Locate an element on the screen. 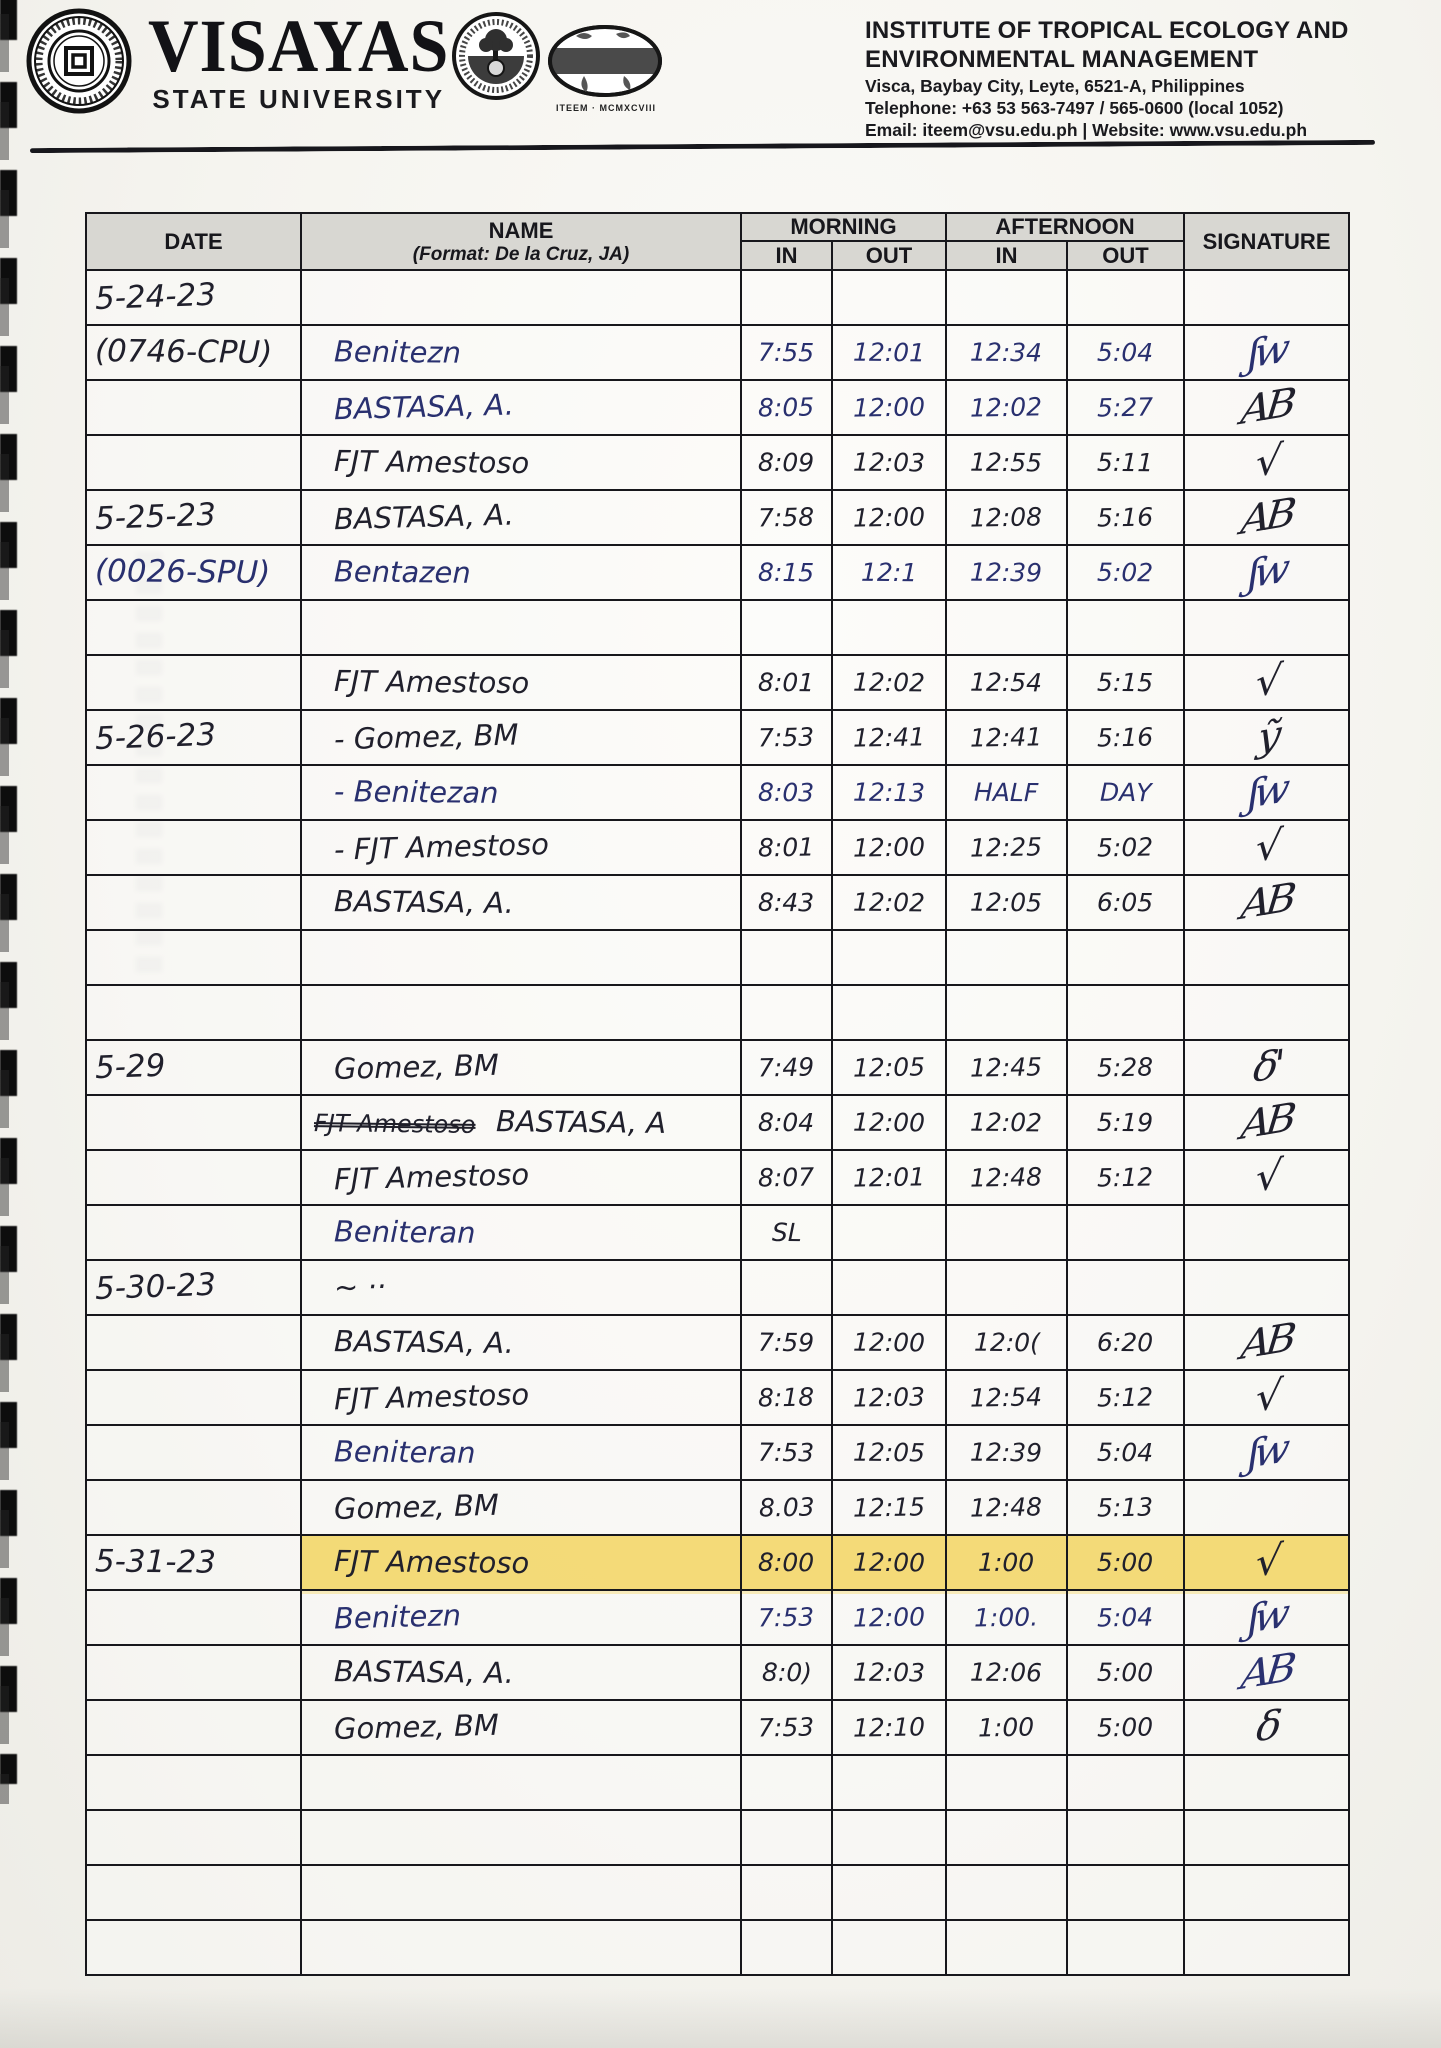 The width and height of the screenshot is (1441, 2048). afternoon-out-value: 5:13 is located at coordinates (1125, 1507).